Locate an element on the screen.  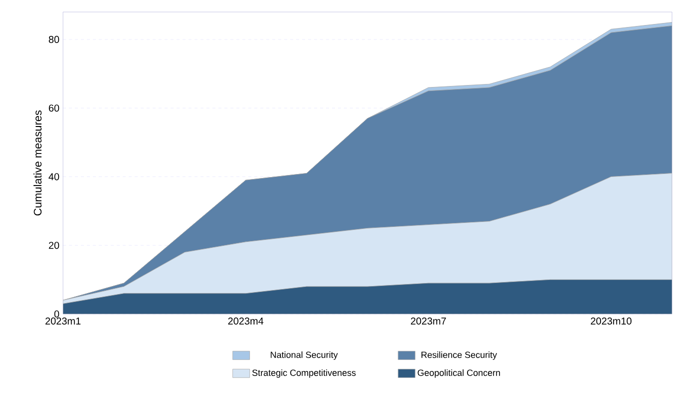
y-tick-label: 0 is located at coordinates (57, 314).